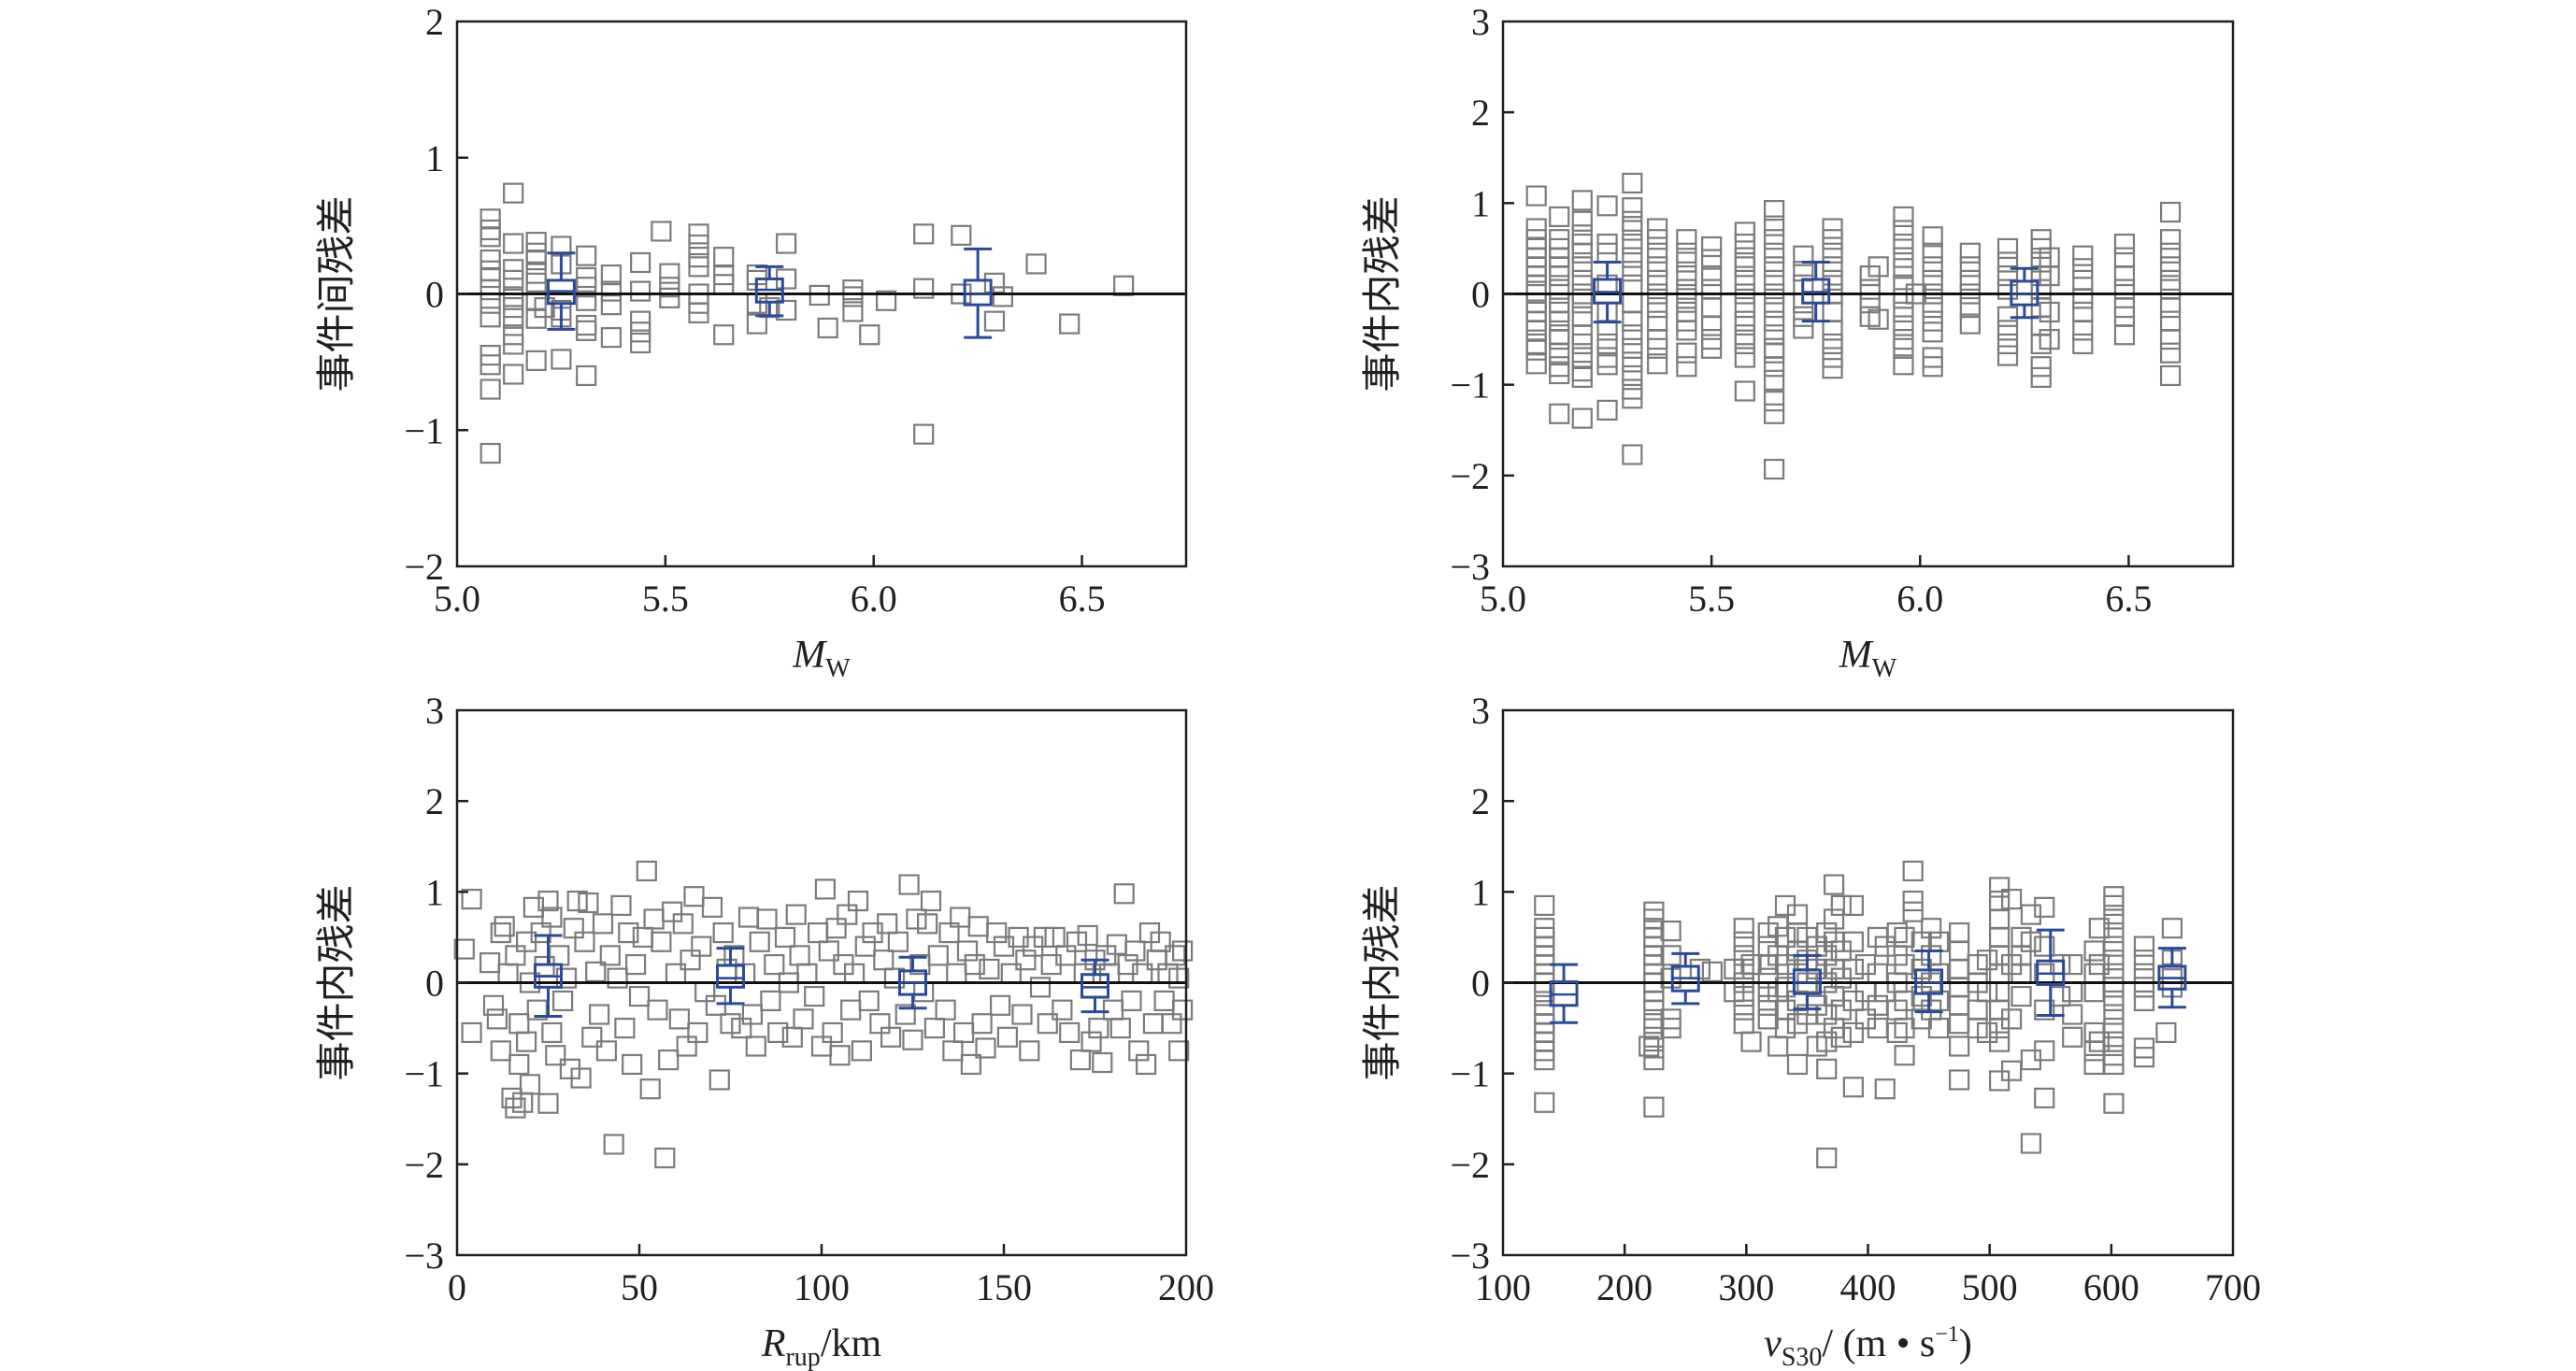  Describe the element at coordinates (434, 984) in the screenshot. I see `y-tick-label: 0` at that location.